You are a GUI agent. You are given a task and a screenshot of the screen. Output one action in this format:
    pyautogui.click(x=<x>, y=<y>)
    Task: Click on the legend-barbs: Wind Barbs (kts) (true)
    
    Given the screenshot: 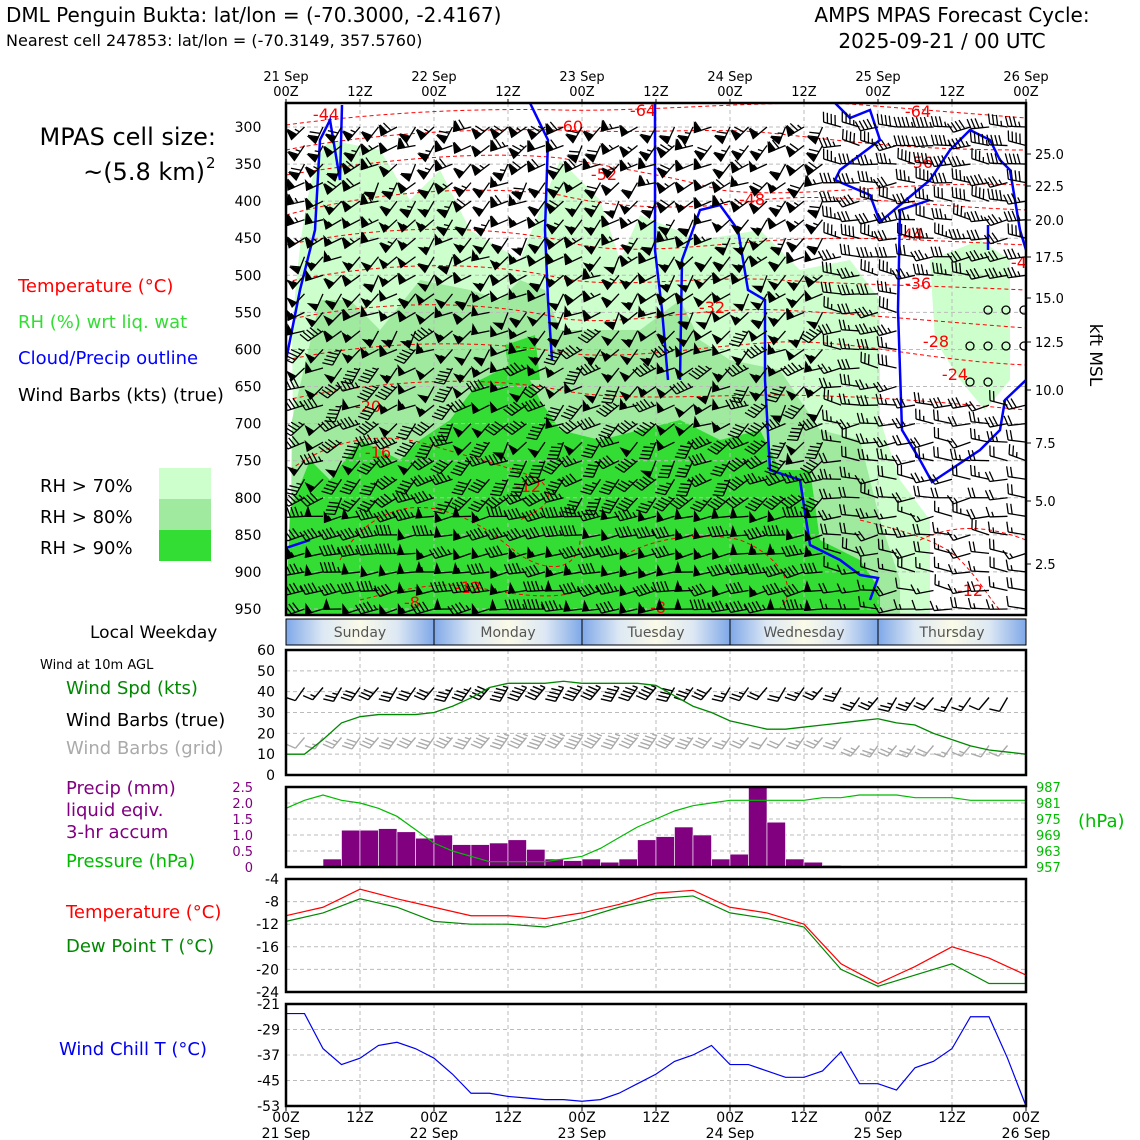 What is the action you would take?
    pyautogui.click(x=121, y=395)
    